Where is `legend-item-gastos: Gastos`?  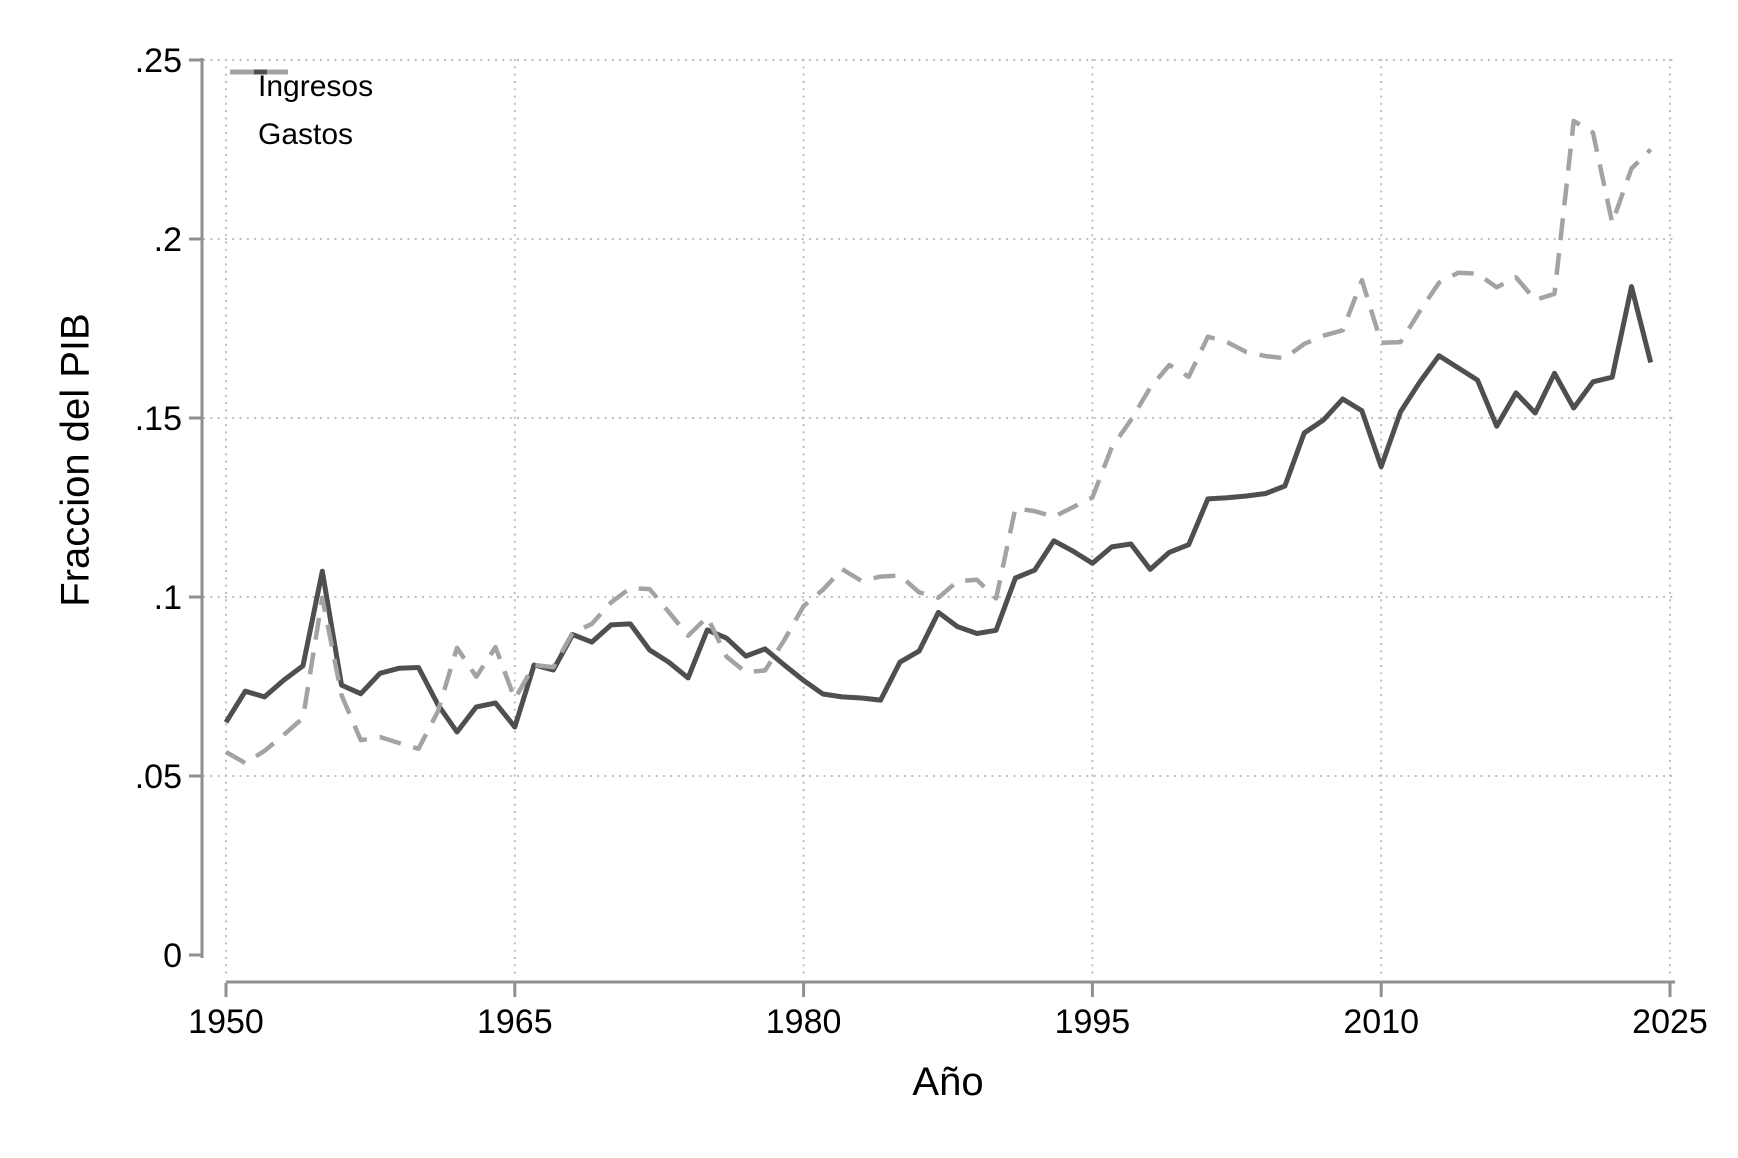 legend-item-gastos: Gastos is located at coordinates (301, 111).